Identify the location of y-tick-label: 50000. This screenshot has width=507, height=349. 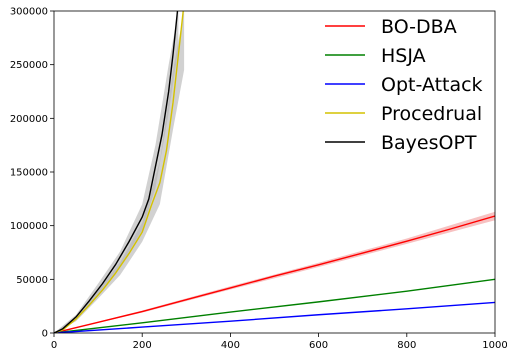
(32, 280).